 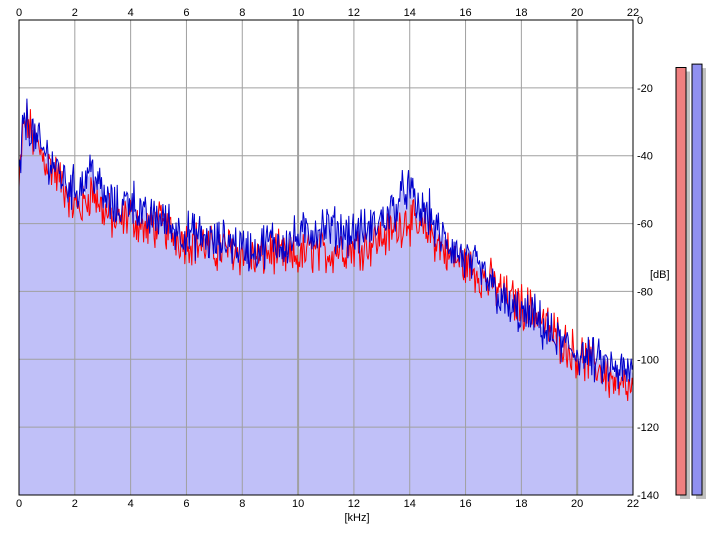 I want to click on x-tick-label-top: 16, so click(x=465, y=13).